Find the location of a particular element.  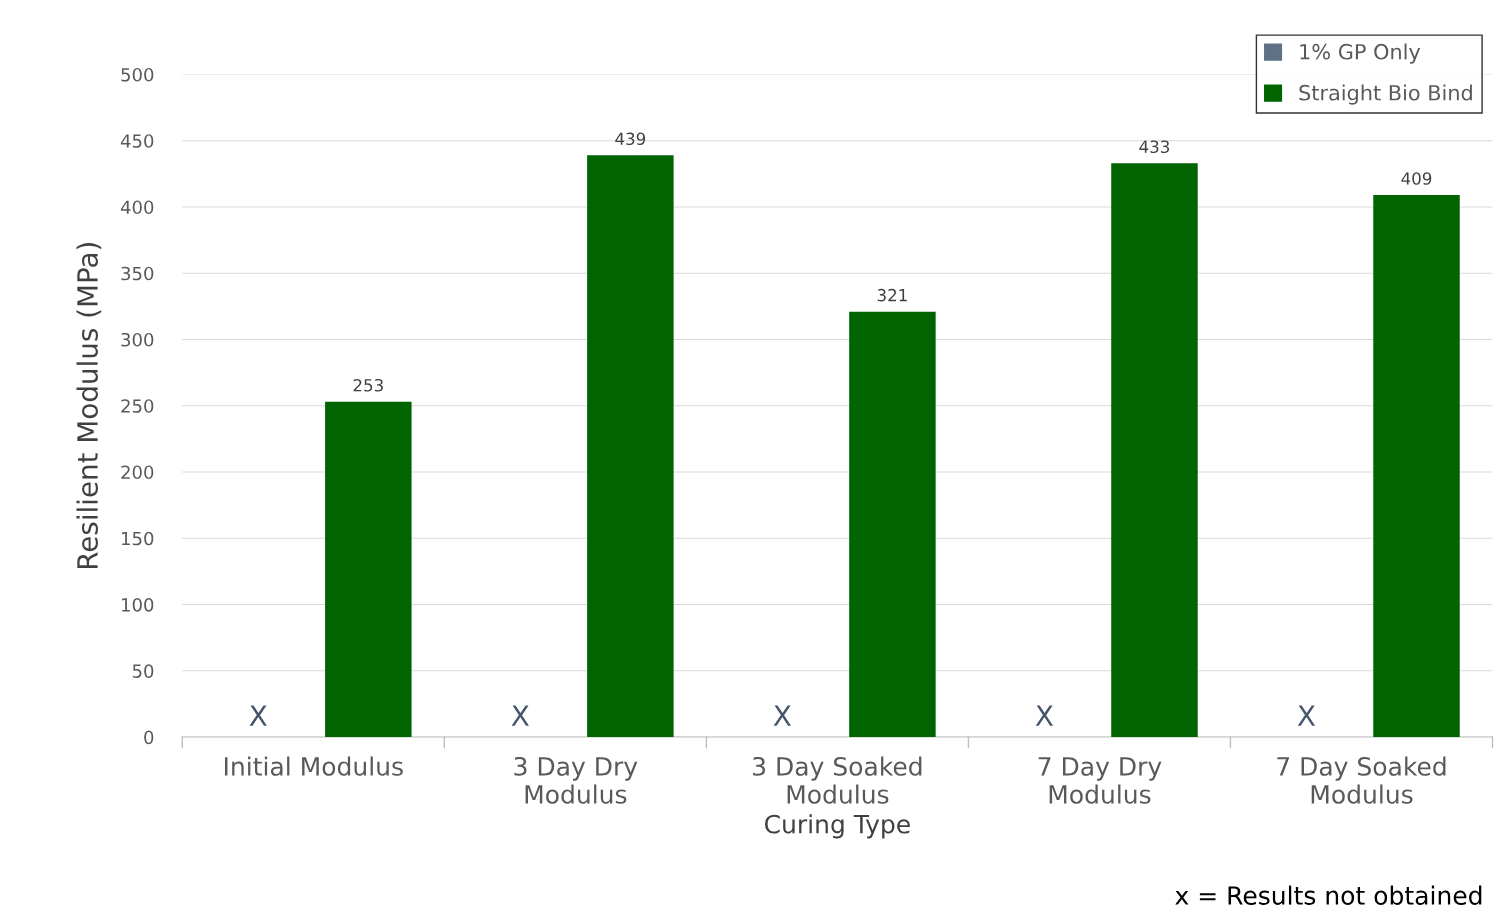

data-label: 409 is located at coordinates (1416, 178).